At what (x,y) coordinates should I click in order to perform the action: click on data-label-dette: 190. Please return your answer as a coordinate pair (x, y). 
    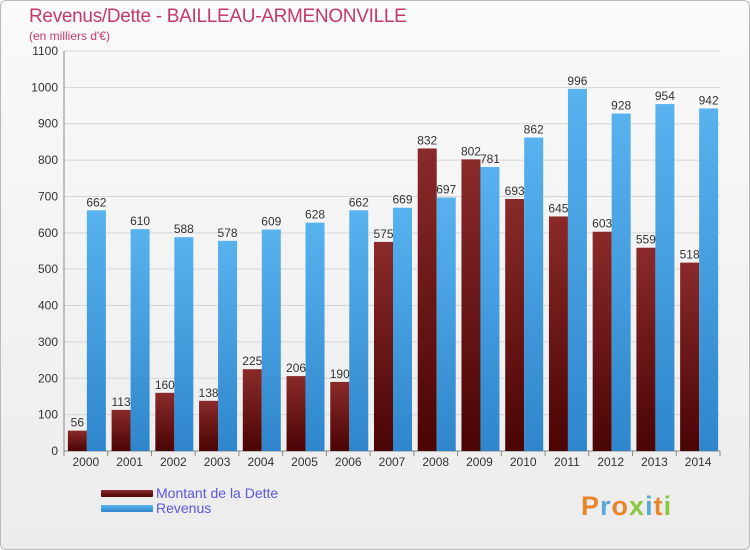
    Looking at the image, I should click on (340, 374).